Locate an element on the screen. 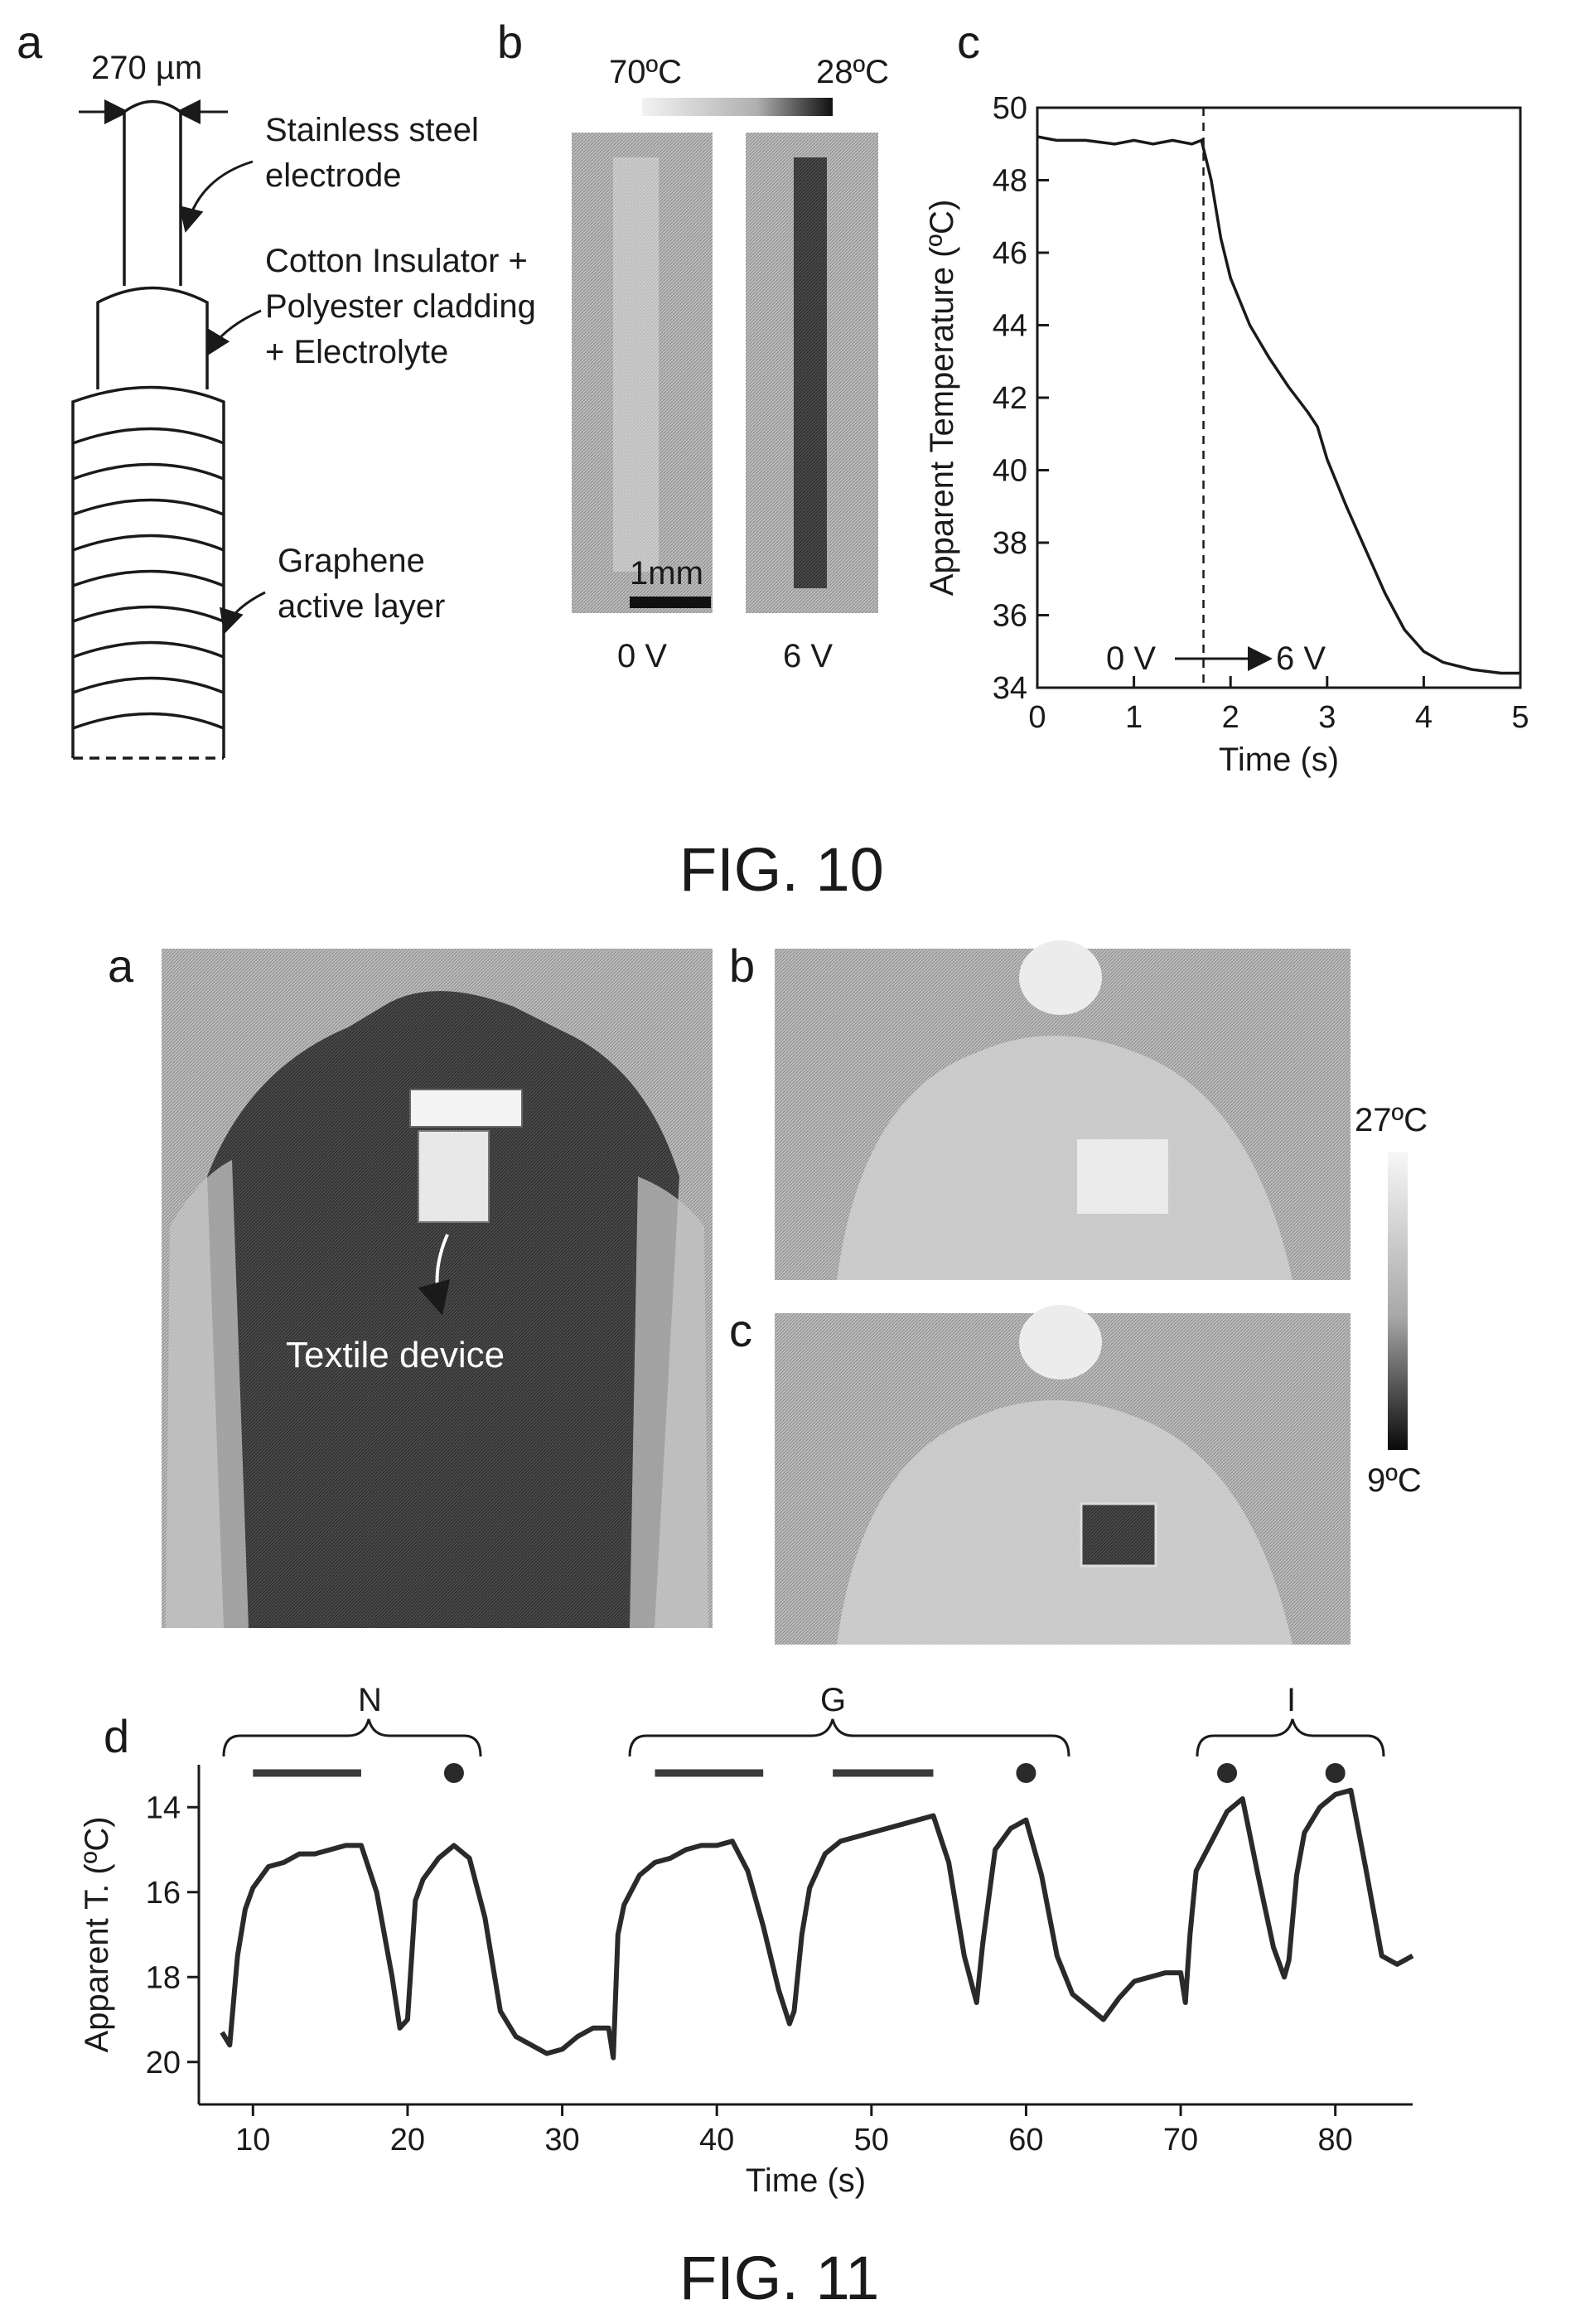  chart1-annotation-0v: 0 V is located at coordinates (1131, 659).